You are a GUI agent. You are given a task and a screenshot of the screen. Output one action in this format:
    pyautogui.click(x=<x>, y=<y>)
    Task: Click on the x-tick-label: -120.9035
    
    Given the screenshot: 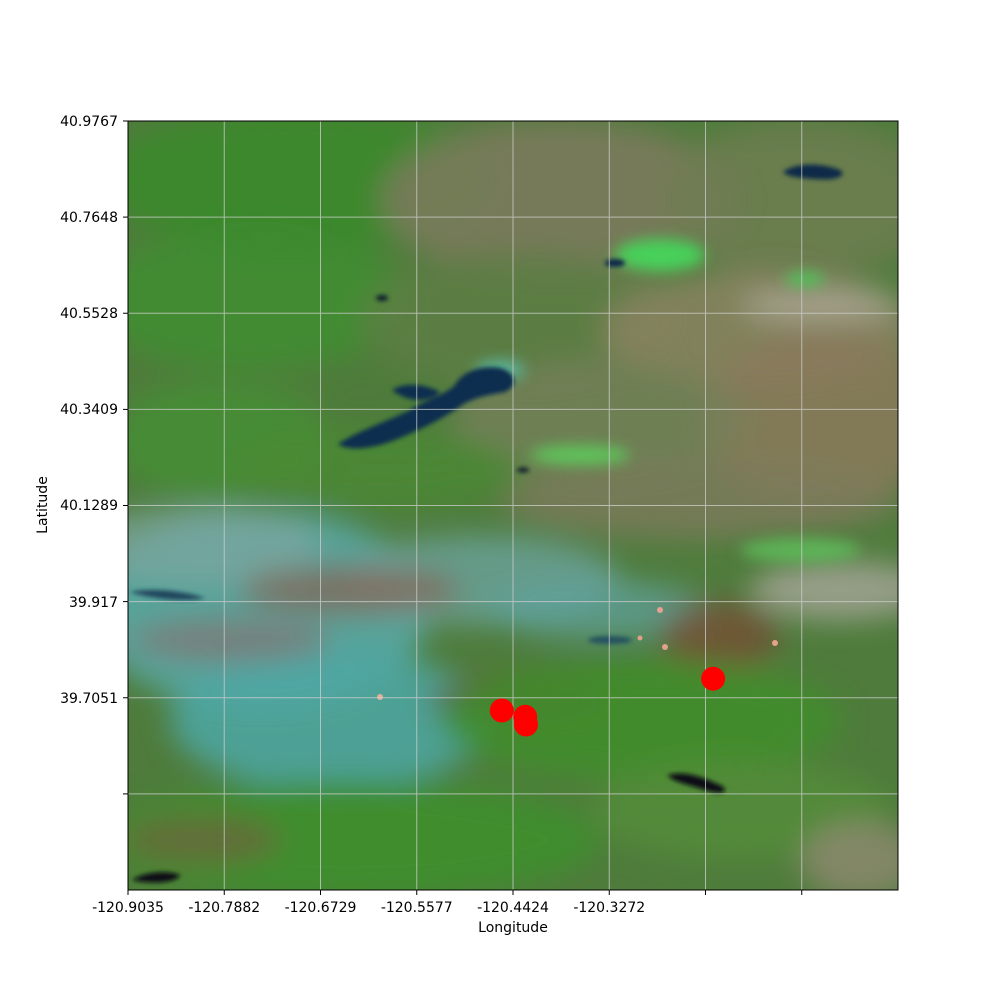 What is the action you would take?
    pyautogui.click(x=128, y=908)
    